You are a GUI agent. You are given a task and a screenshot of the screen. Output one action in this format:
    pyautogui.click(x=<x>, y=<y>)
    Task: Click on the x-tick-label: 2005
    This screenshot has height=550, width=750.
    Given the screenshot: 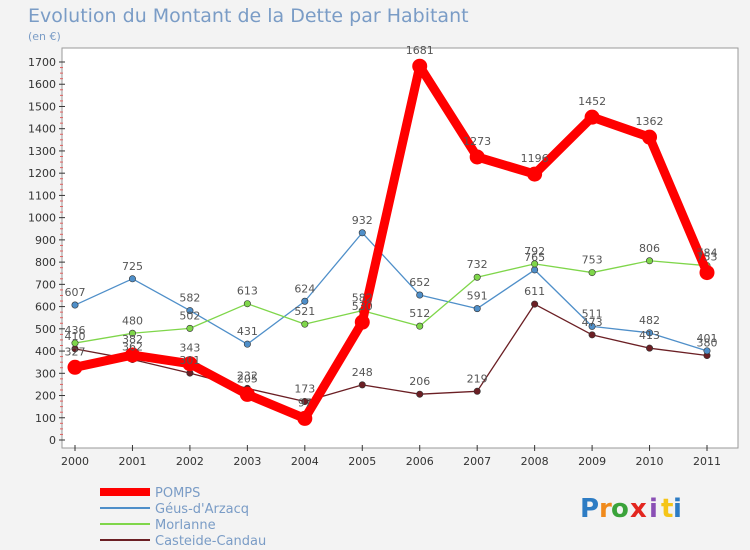 What is the action you would take?
    pyautogui.click(x=362, y=461)
    